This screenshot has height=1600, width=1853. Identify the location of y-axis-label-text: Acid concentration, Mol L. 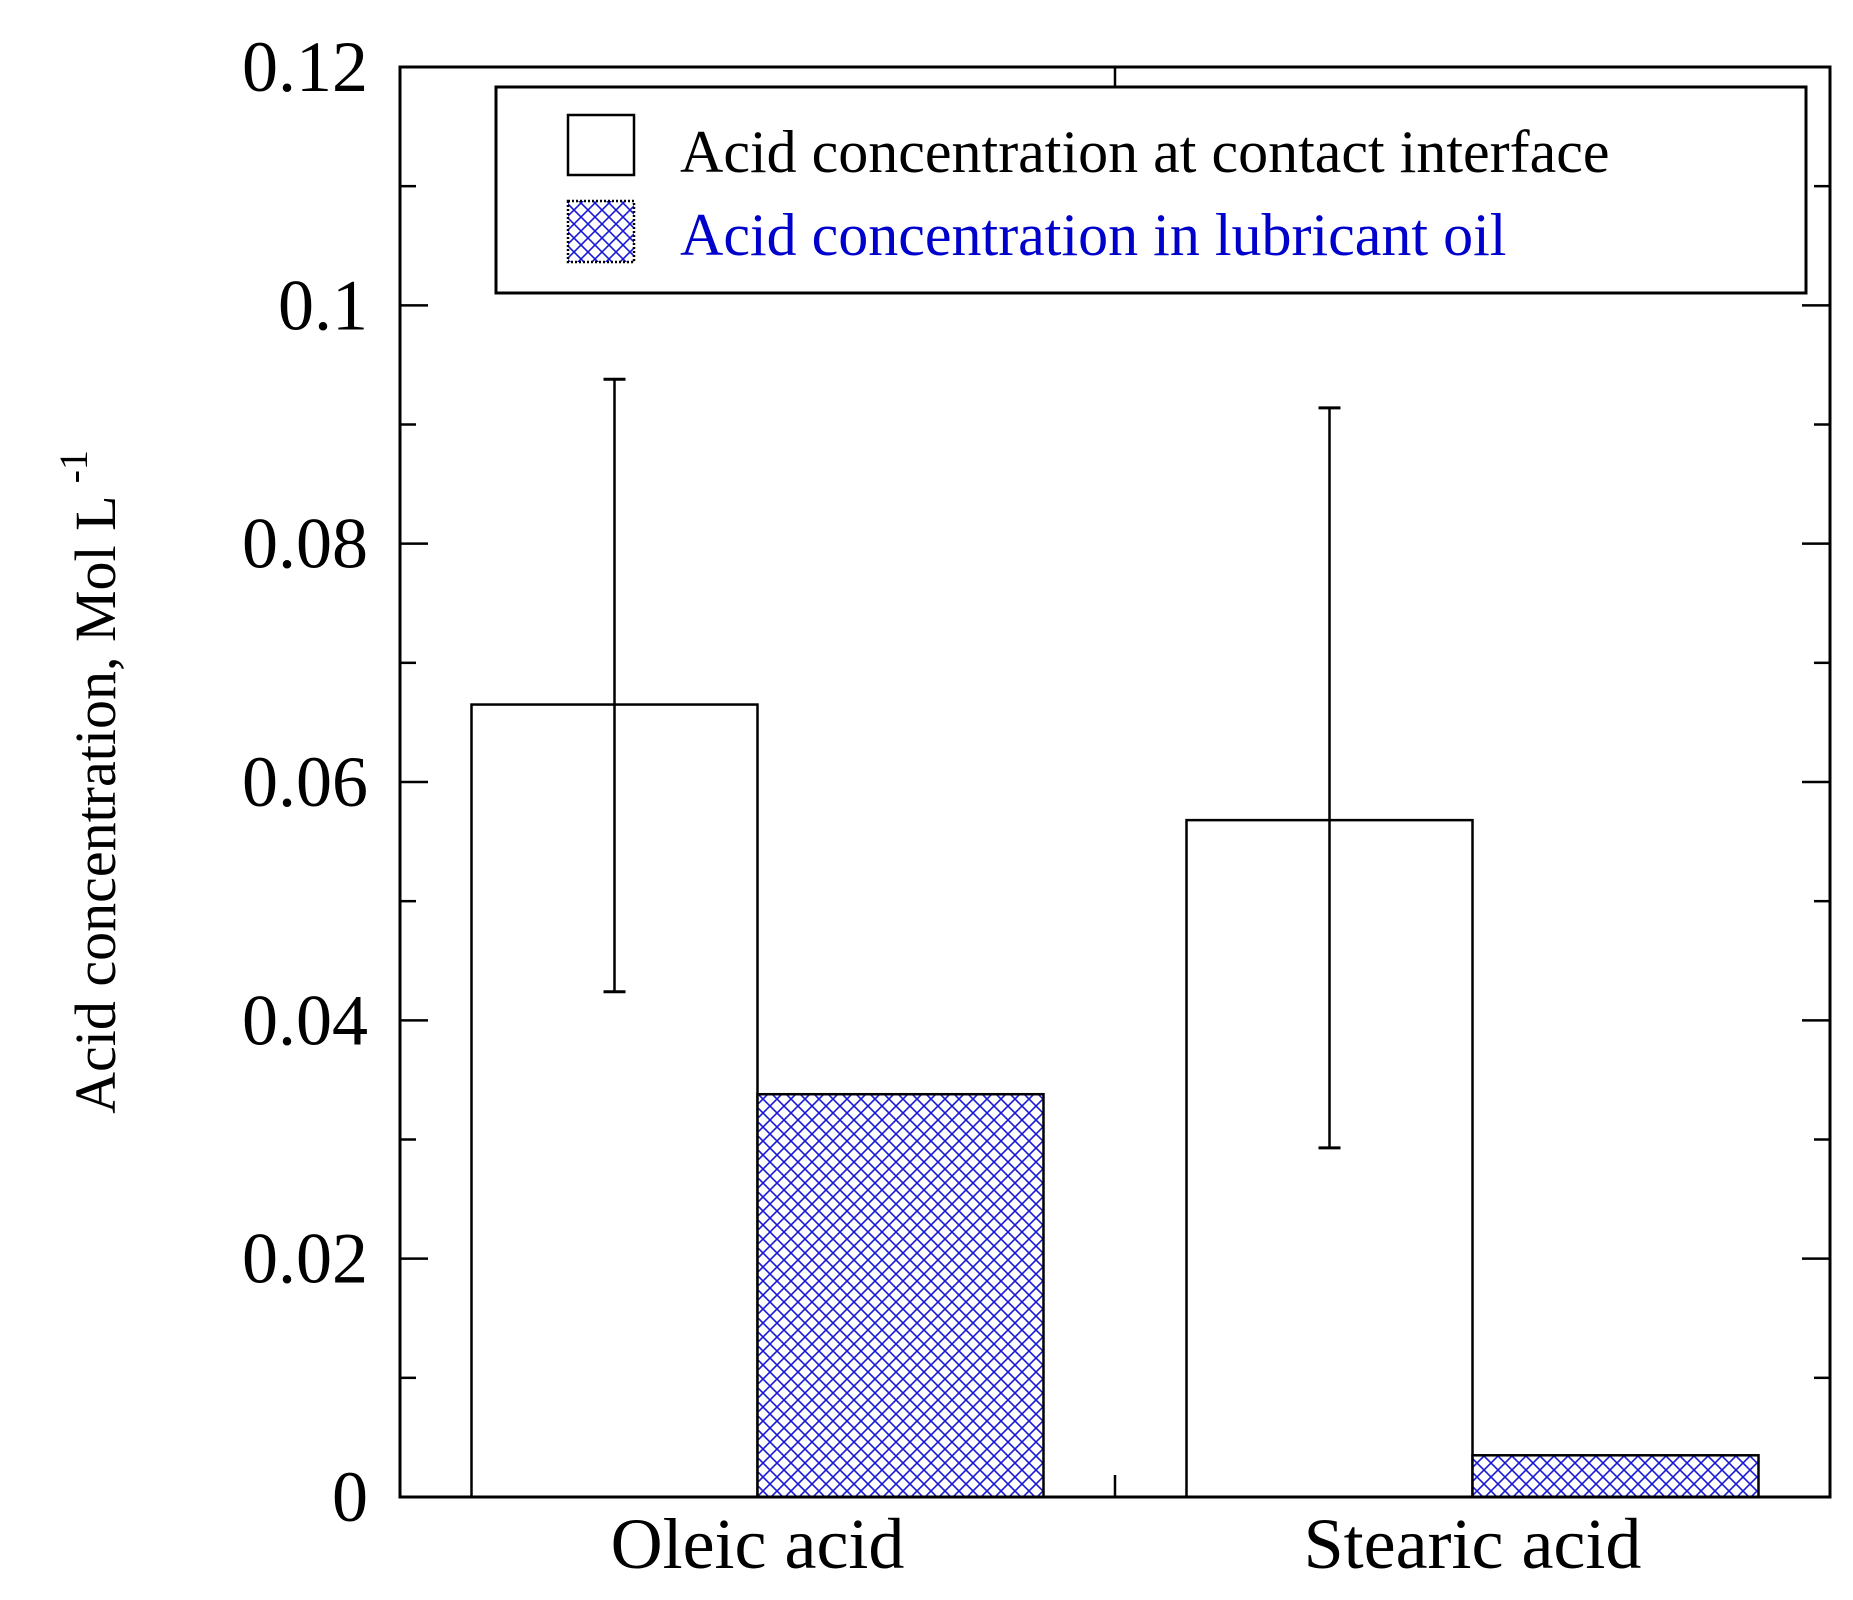
(95, 804).